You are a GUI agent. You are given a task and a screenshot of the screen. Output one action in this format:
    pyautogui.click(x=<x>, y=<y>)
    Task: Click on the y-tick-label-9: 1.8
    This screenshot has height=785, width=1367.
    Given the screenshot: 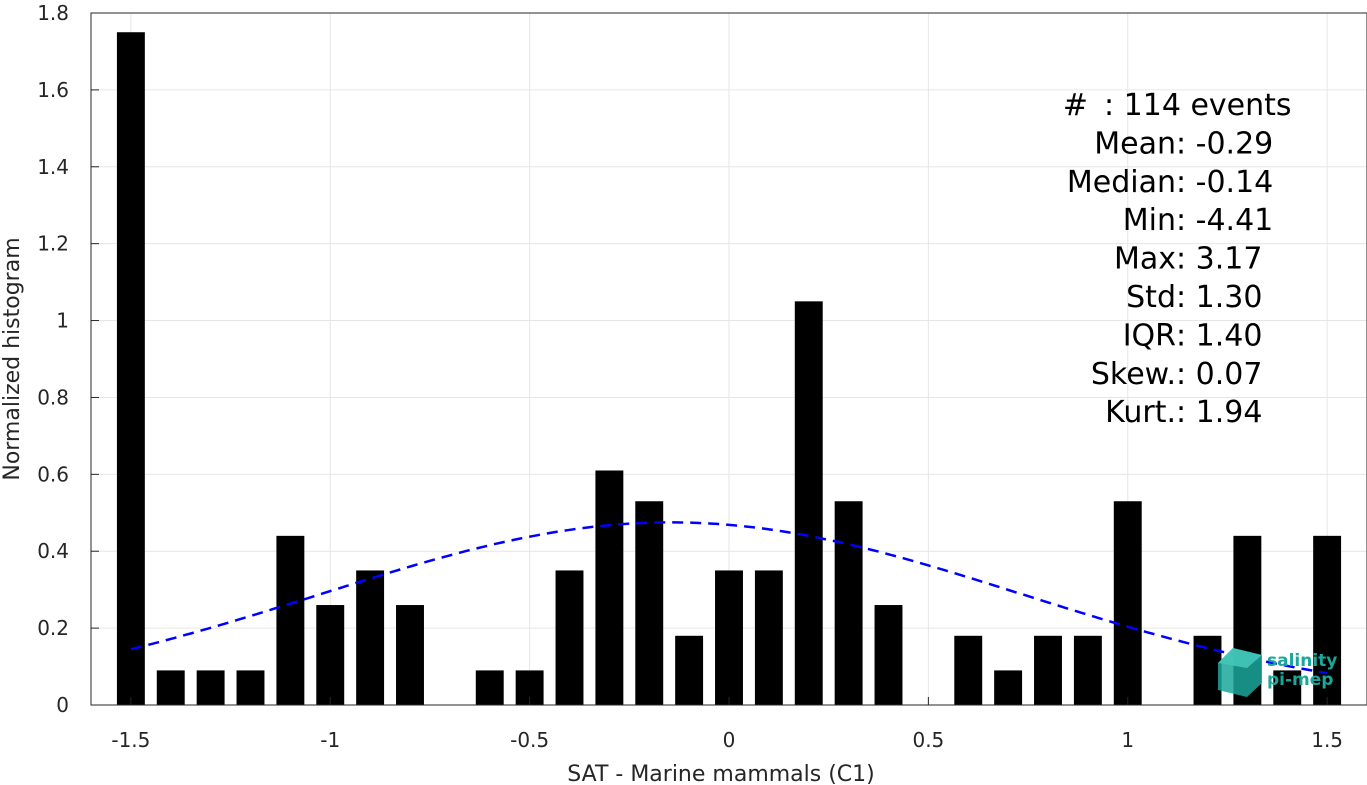 What is the action you would take?
    pyautogui.click(x=53, y=13)
    